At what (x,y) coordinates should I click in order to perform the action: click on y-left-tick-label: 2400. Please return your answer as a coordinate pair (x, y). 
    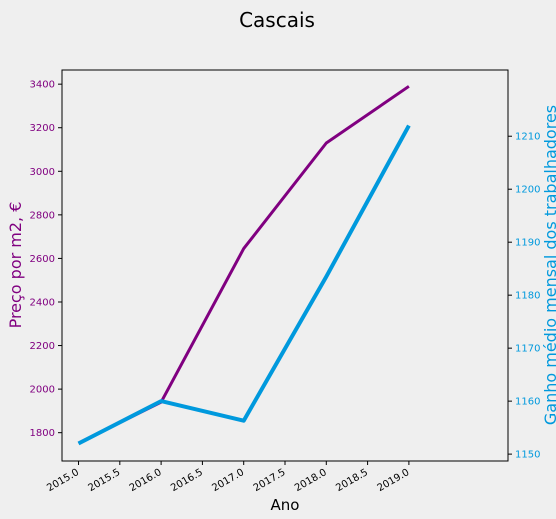
    Looking at the image, I should click on (42, 302).